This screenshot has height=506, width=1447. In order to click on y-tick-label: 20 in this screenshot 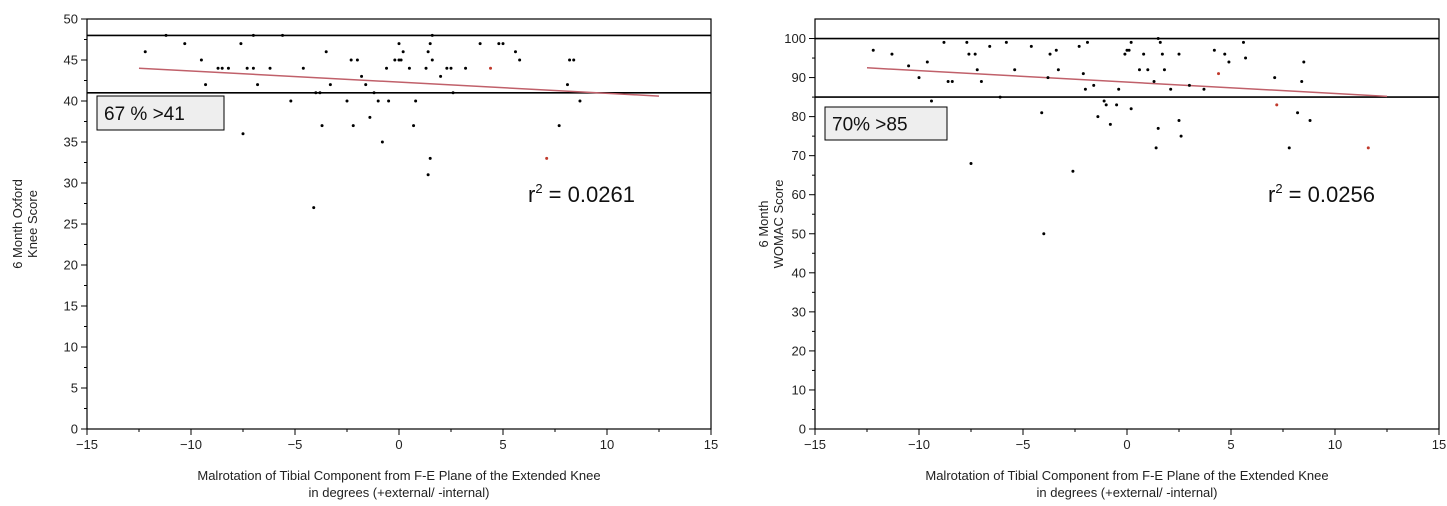, I will do `click(71, 265)`.